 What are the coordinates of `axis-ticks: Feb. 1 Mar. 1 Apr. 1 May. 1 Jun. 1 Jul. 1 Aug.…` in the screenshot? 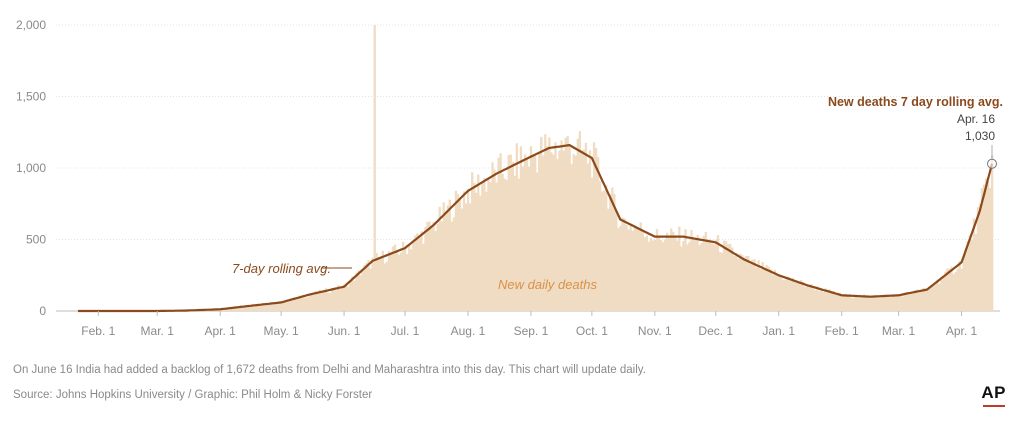 It's located at (529, 324).